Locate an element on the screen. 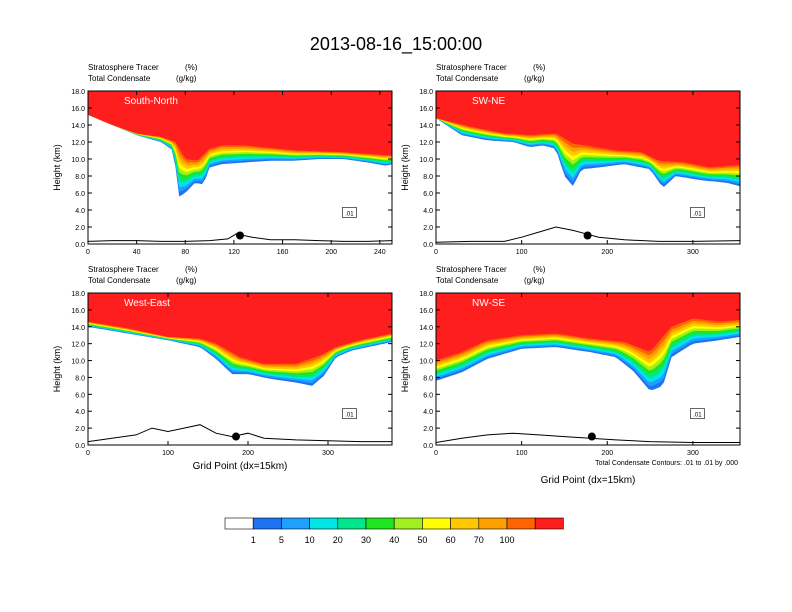 Image resolution: width=792 pixels, height=612 pixels. colorbar-label: 30 is located at coordinates (366, 540).